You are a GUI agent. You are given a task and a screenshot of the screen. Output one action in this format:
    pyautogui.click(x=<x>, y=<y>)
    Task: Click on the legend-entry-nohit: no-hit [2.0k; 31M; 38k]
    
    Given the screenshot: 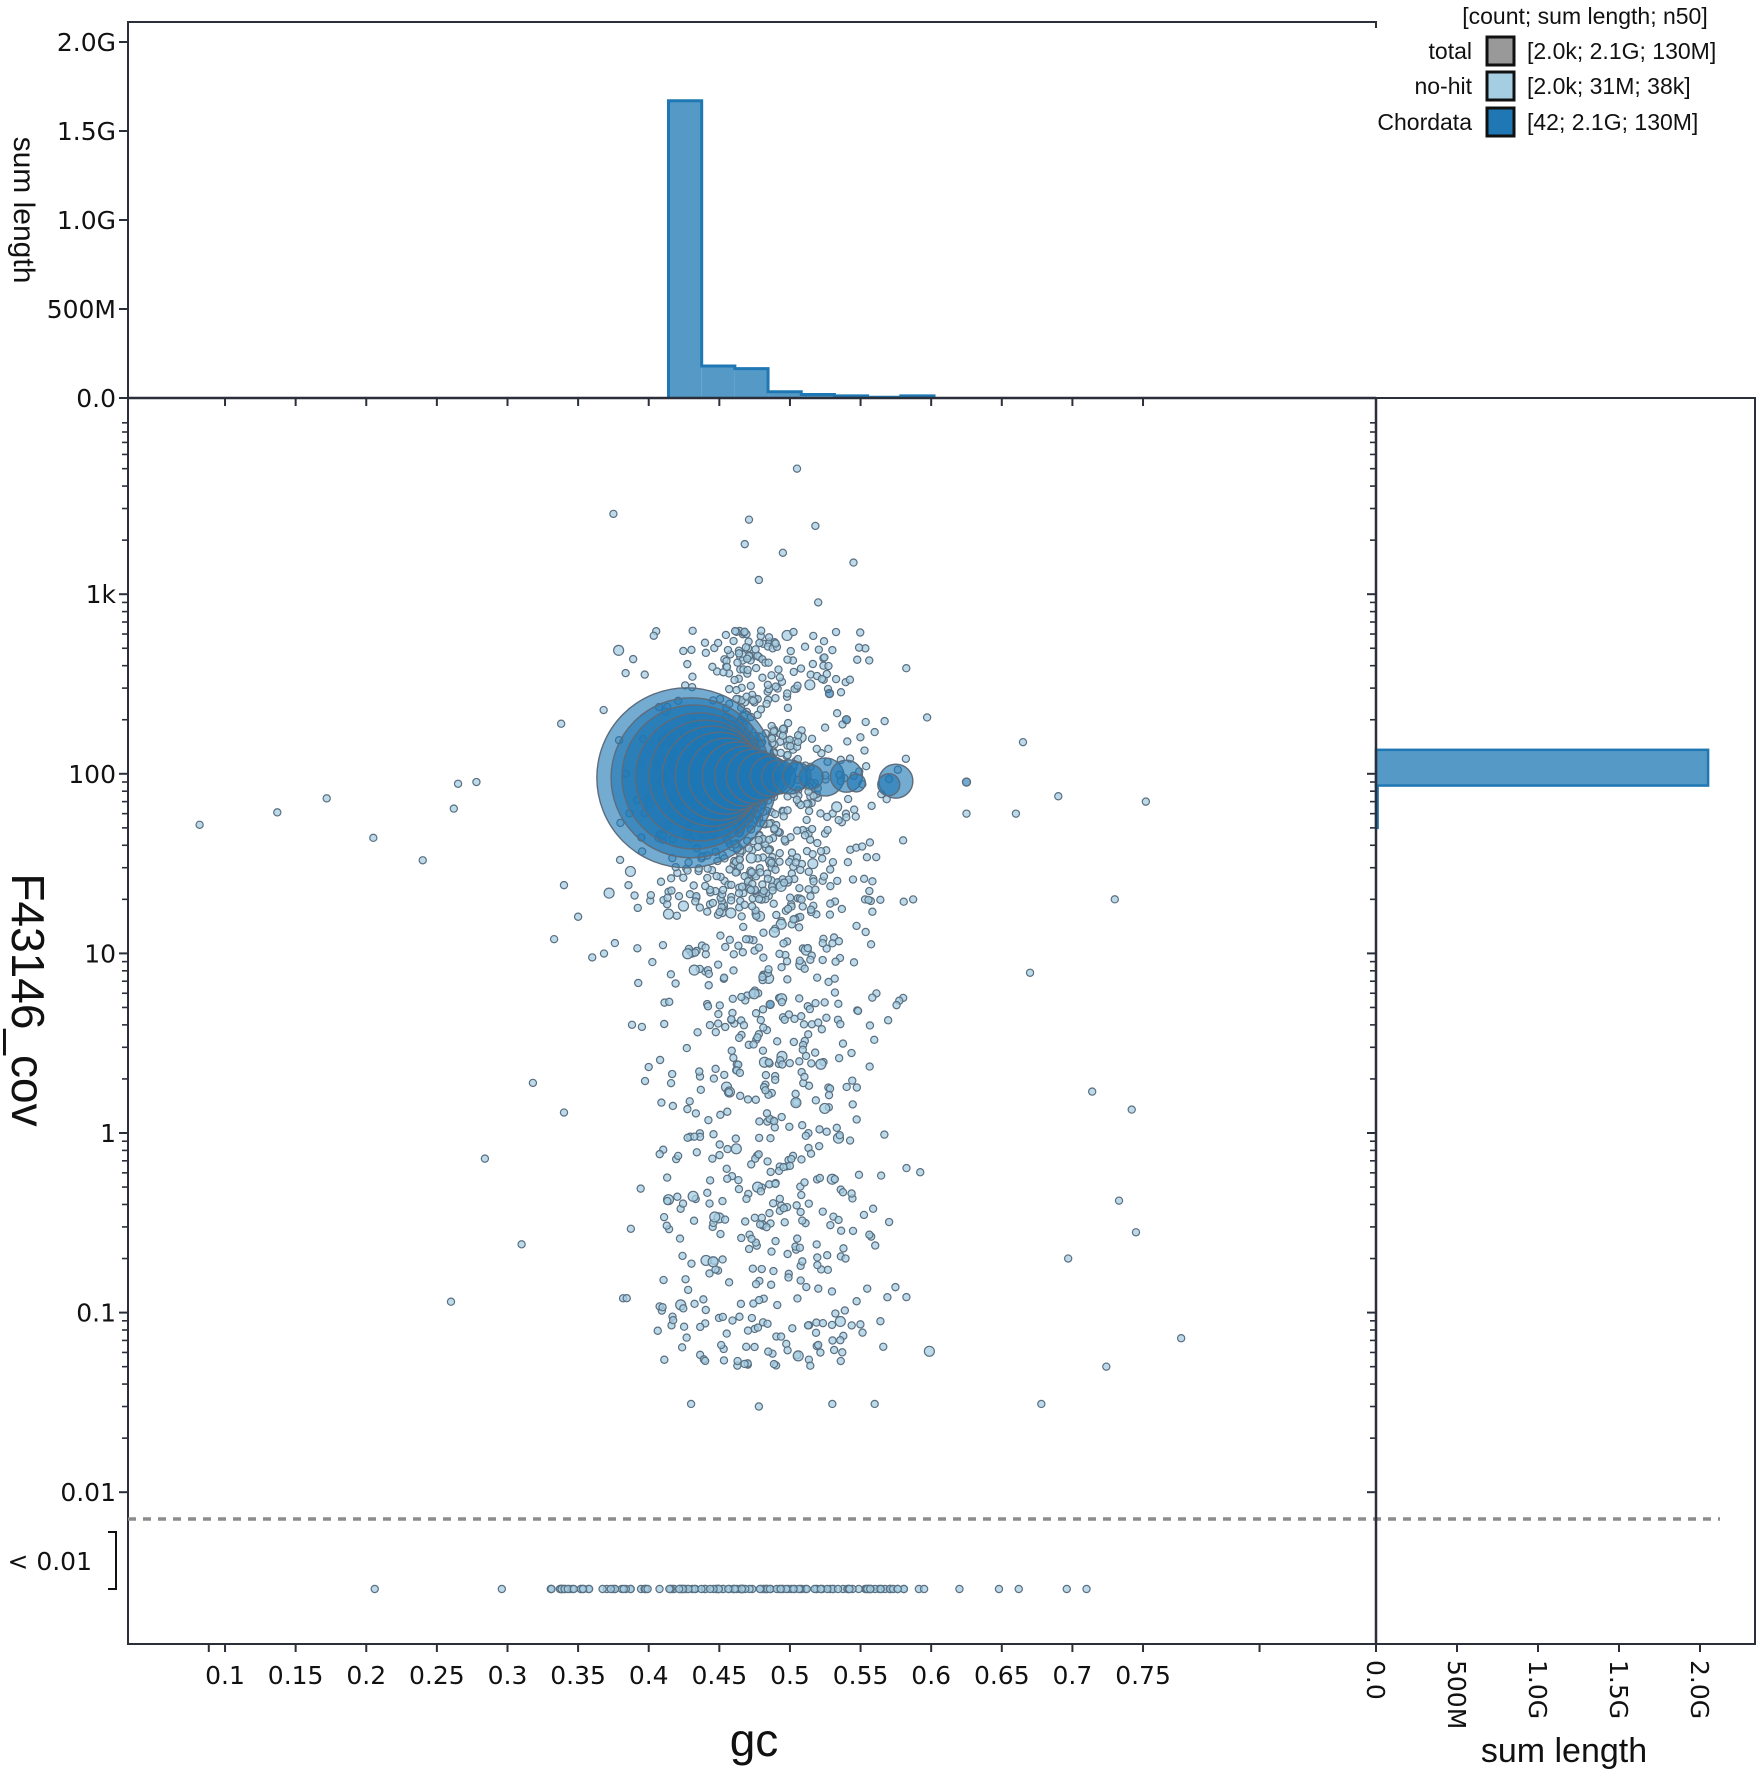 What is the action you would take?
    pyautogui.click(x=1552, y=86)
    